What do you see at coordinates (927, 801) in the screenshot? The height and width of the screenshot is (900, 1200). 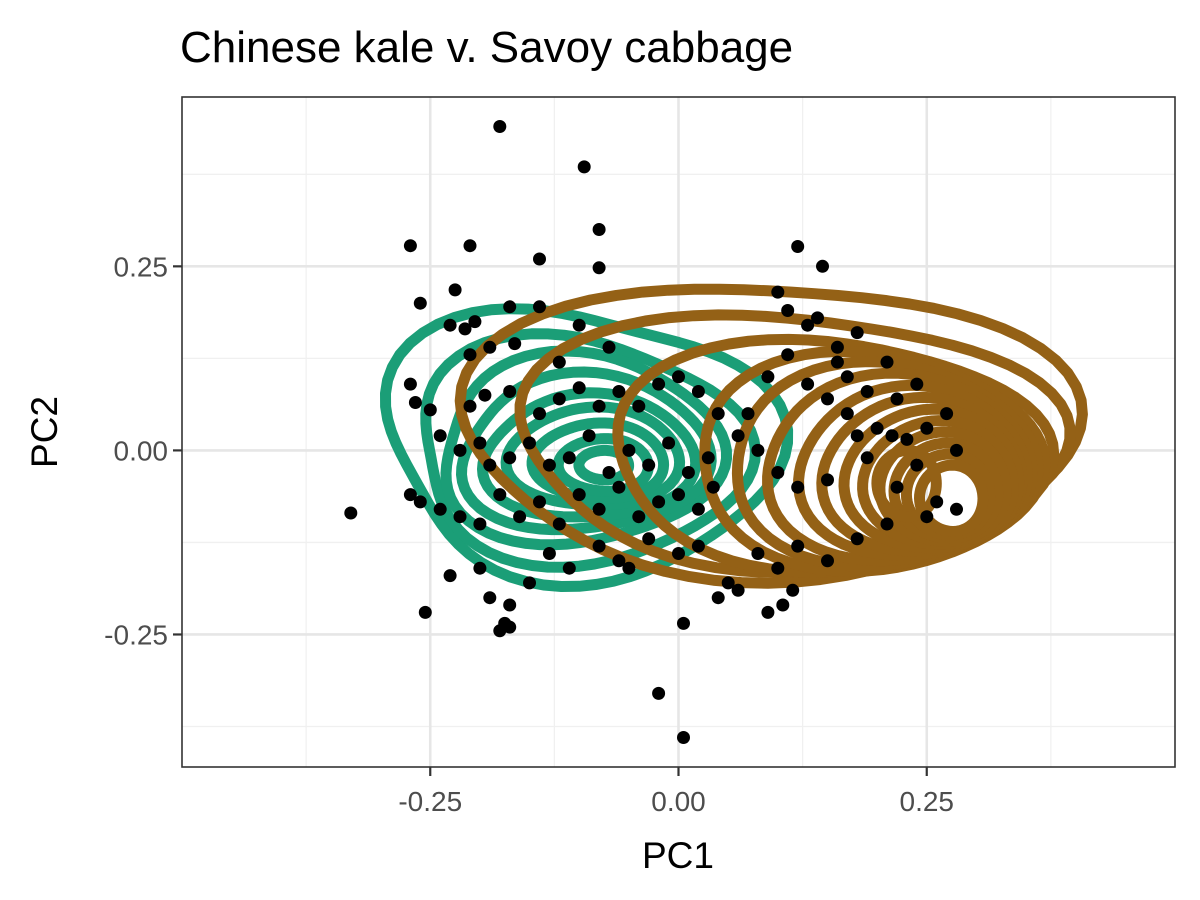 I see `x-tick-label: 0.25` at bounding box center [927, 801].